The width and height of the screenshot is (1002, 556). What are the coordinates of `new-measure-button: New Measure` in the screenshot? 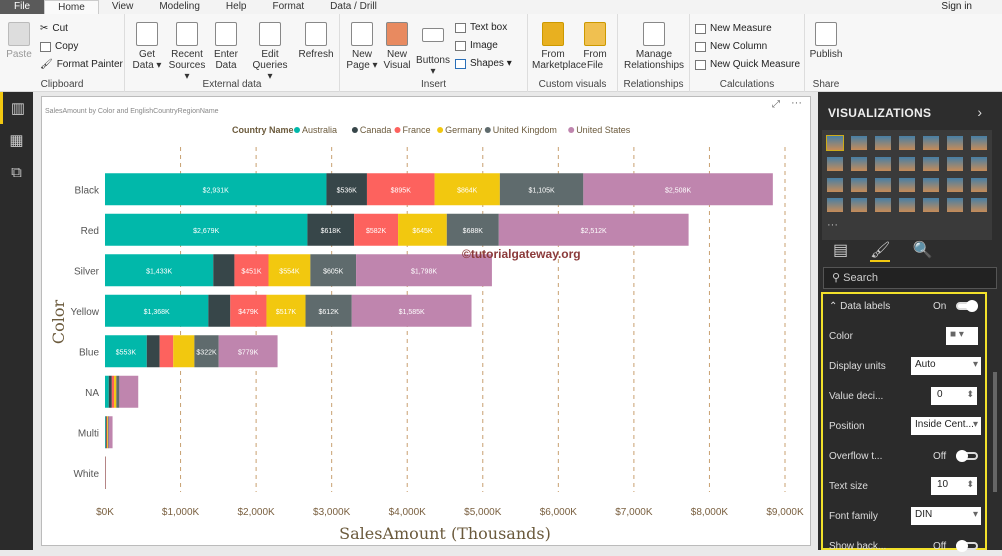 It's located at (733, 28).